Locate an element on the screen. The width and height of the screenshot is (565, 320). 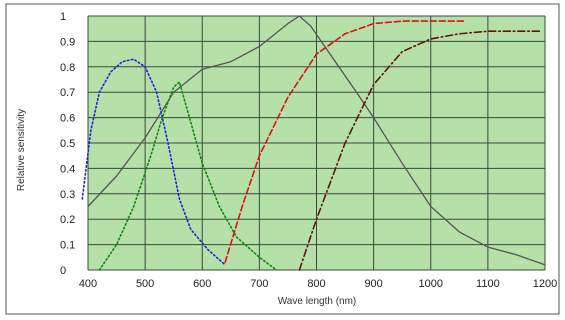
x-tick-label: 800 is located at coordinates (316, 284).